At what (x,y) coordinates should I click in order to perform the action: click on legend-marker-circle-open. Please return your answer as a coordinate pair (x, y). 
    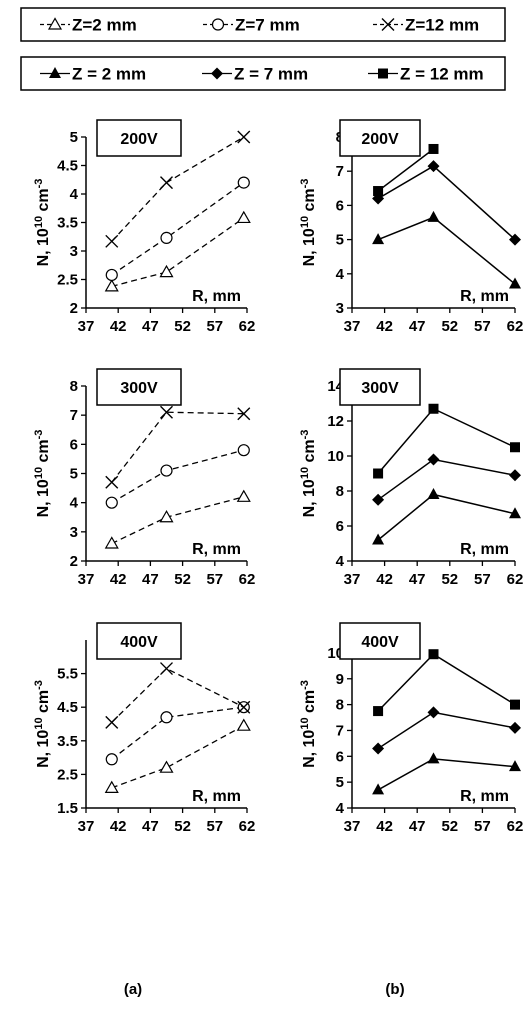
    Looking at the image, I should click on (218, 24).